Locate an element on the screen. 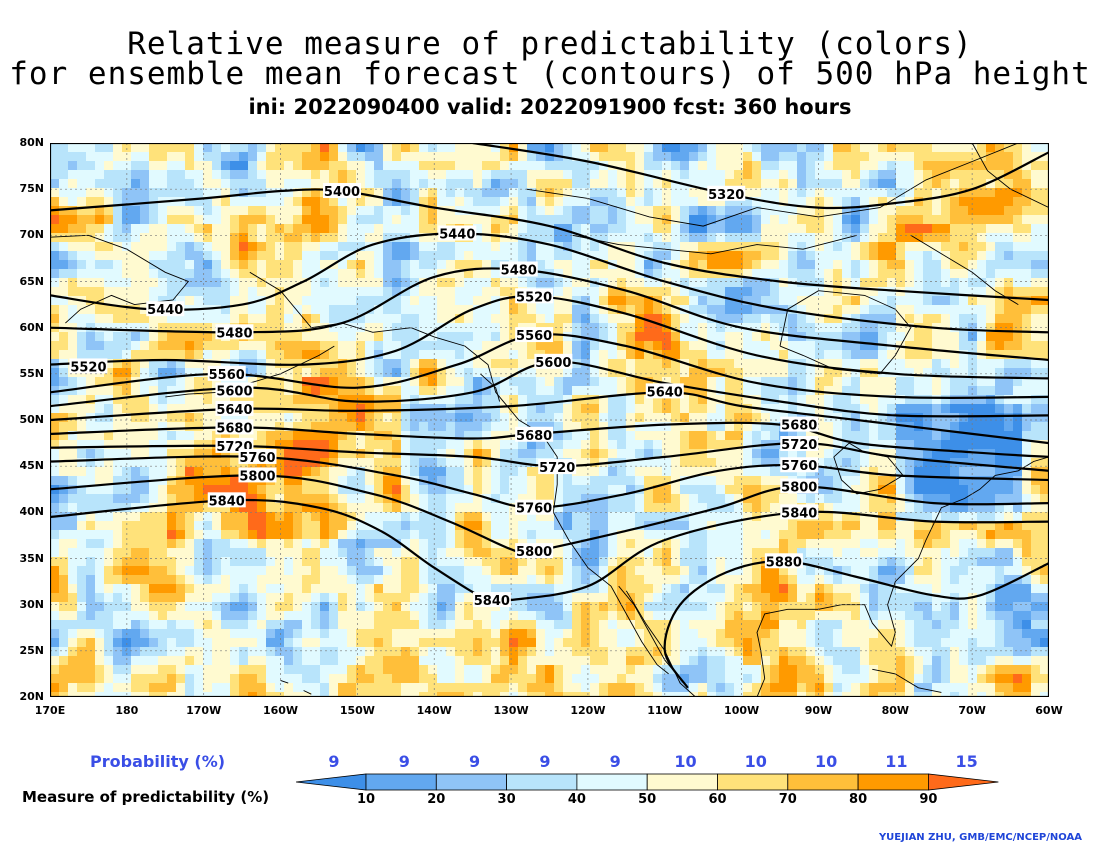  lat-label: 70N is located at coordinates (31, 235).